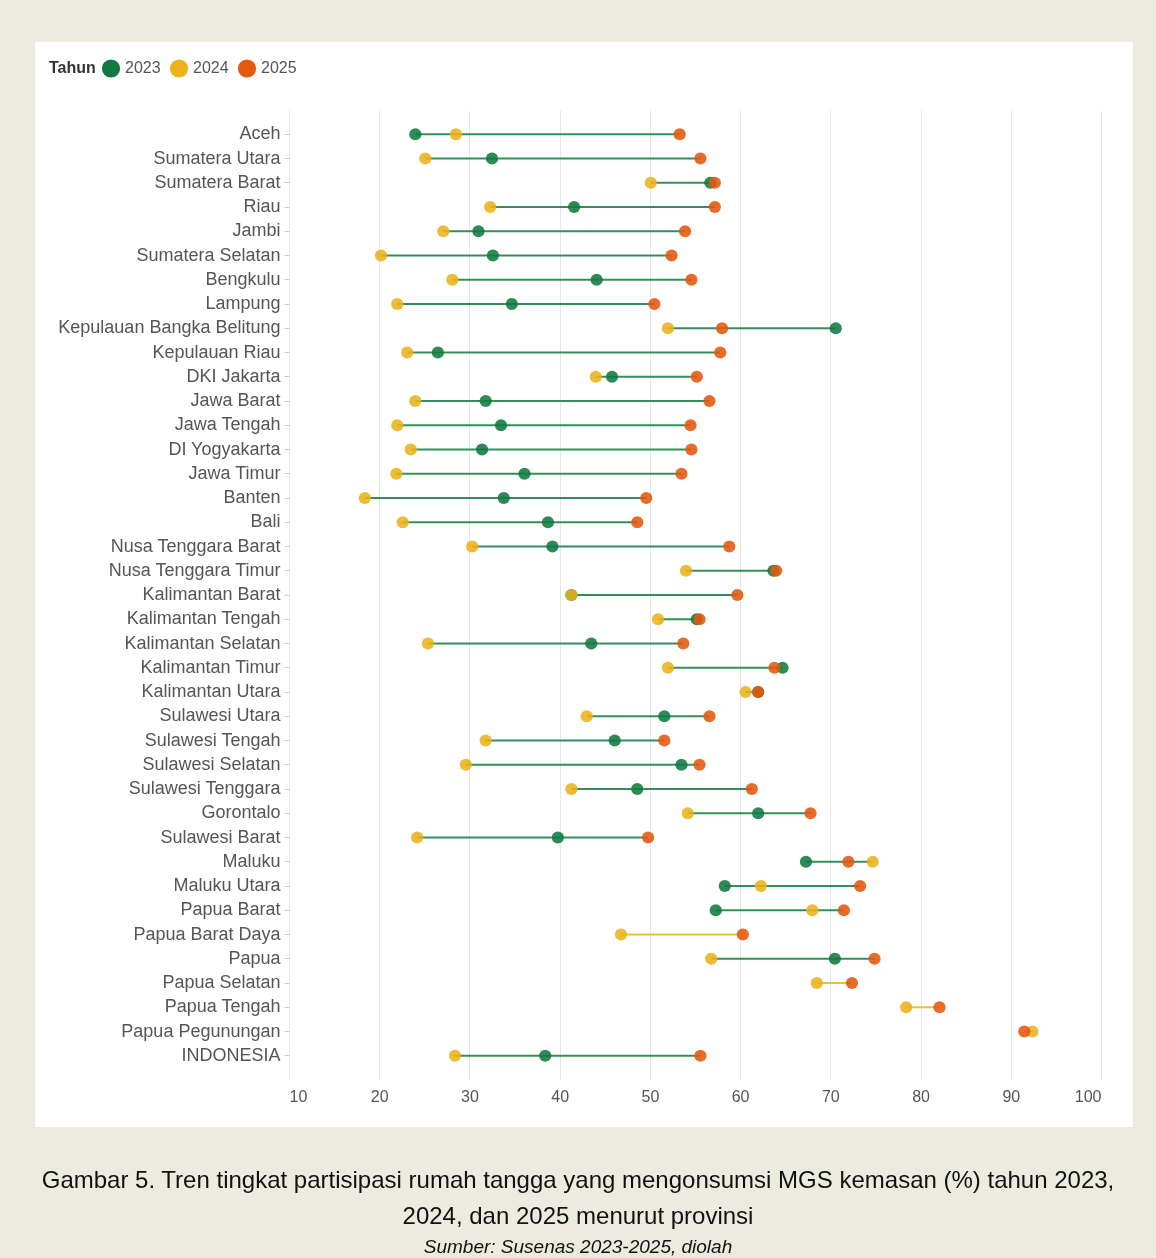  I want to click on y-tick-label: Kalimantan Barat, so click(211, 594).